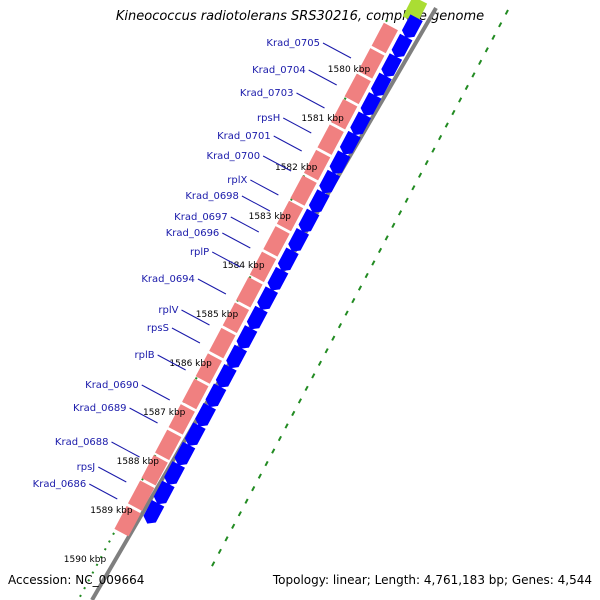 The image size is (600, 600). Describe the element at coordinates (112, 385) in the screenshot. I see `gene-label: Krad_0690` at that location.